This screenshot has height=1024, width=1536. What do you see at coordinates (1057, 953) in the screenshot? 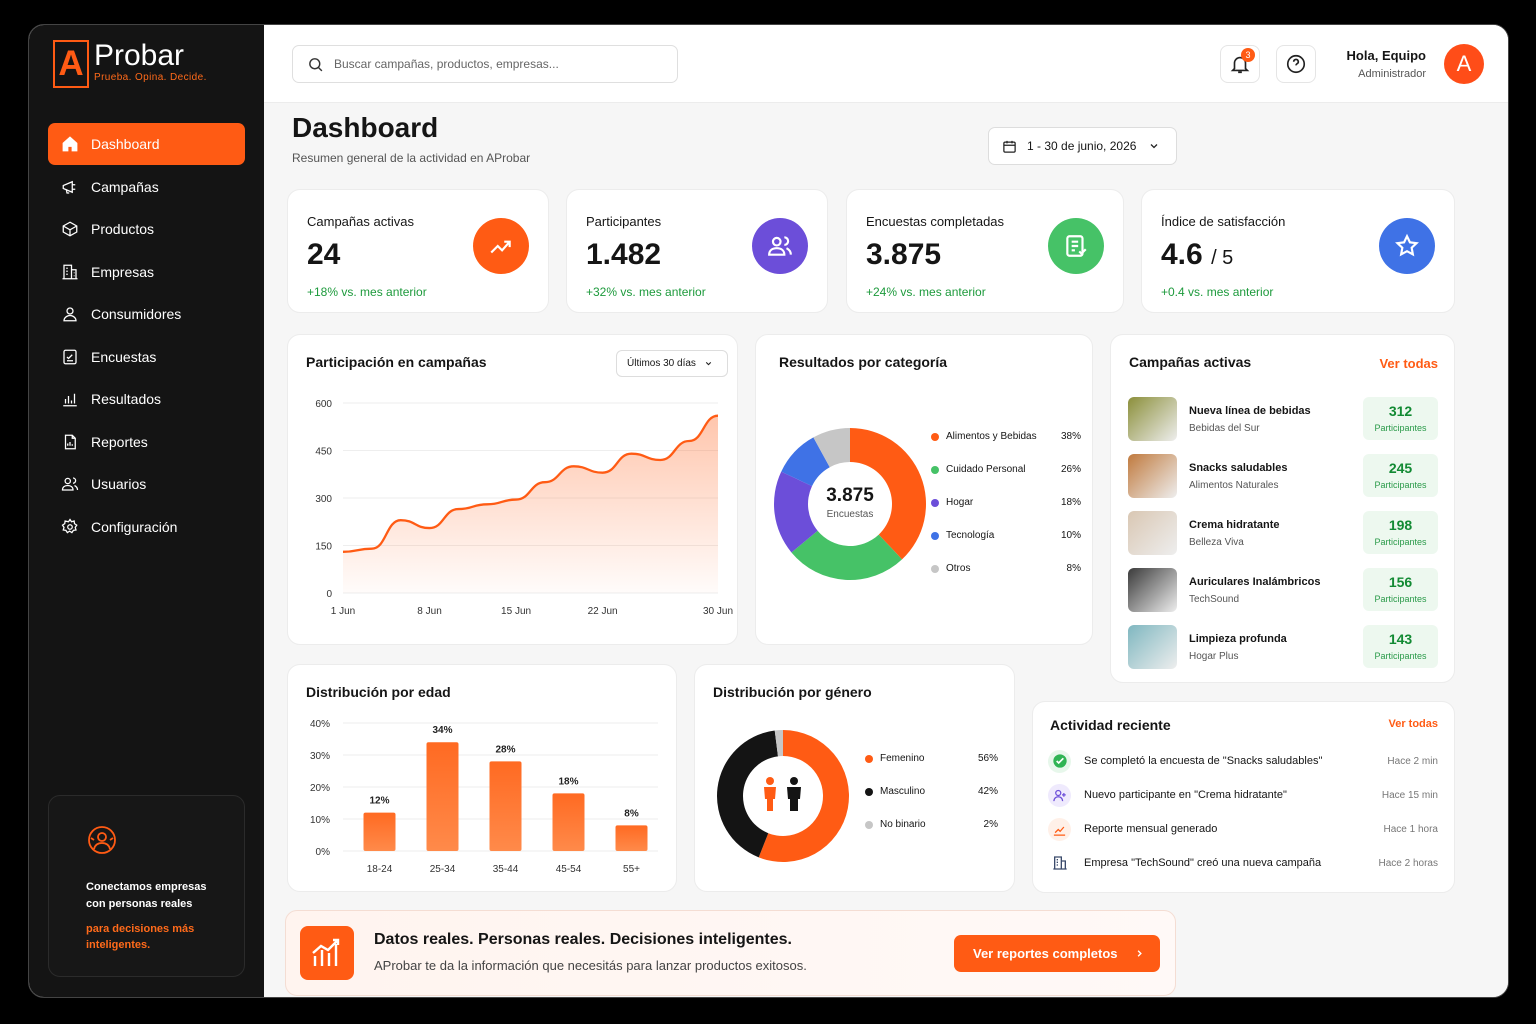
I see `view-reports-button: Ver reportes completos` at bounding box center [1057, 953].